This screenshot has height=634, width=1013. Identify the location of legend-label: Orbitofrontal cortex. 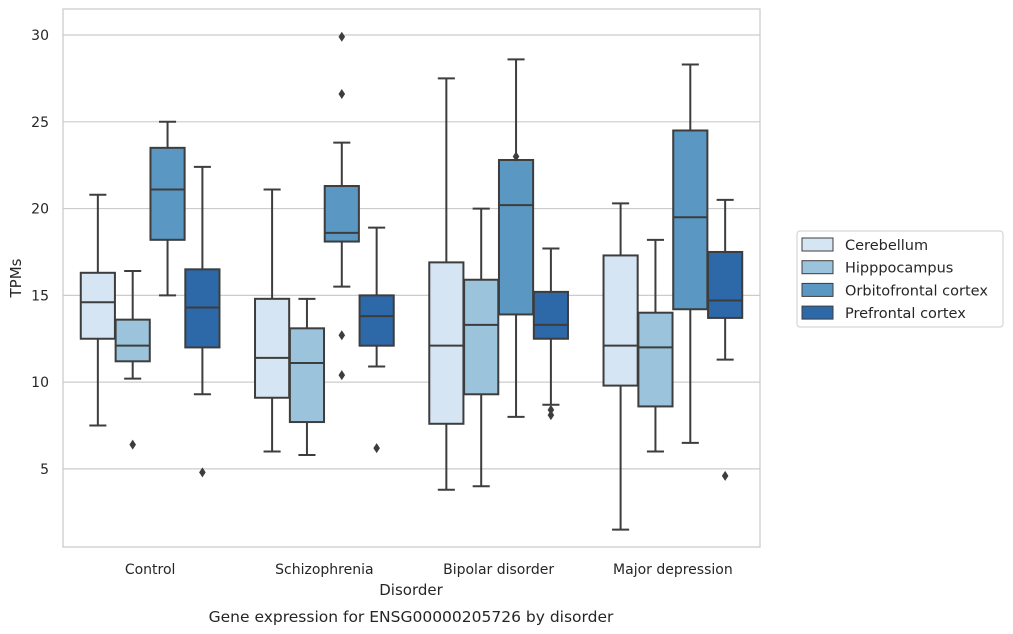
(916, 291).